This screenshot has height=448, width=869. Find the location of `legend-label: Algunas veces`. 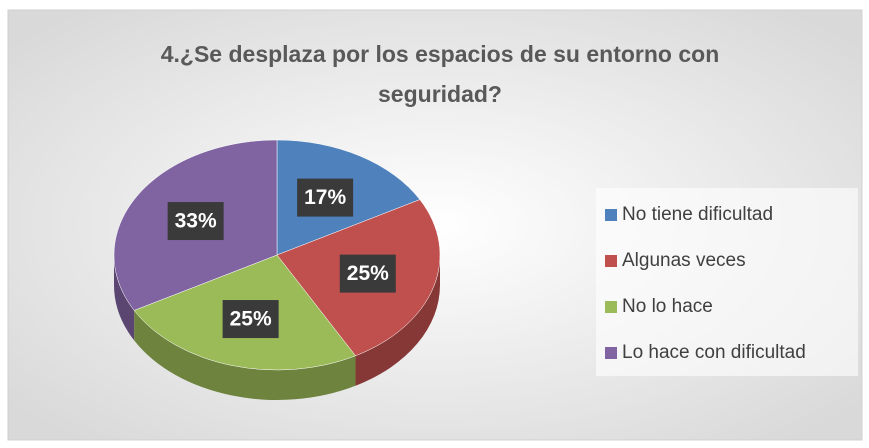

legend-label: Algunas veces is located at coordinates (684, 260).